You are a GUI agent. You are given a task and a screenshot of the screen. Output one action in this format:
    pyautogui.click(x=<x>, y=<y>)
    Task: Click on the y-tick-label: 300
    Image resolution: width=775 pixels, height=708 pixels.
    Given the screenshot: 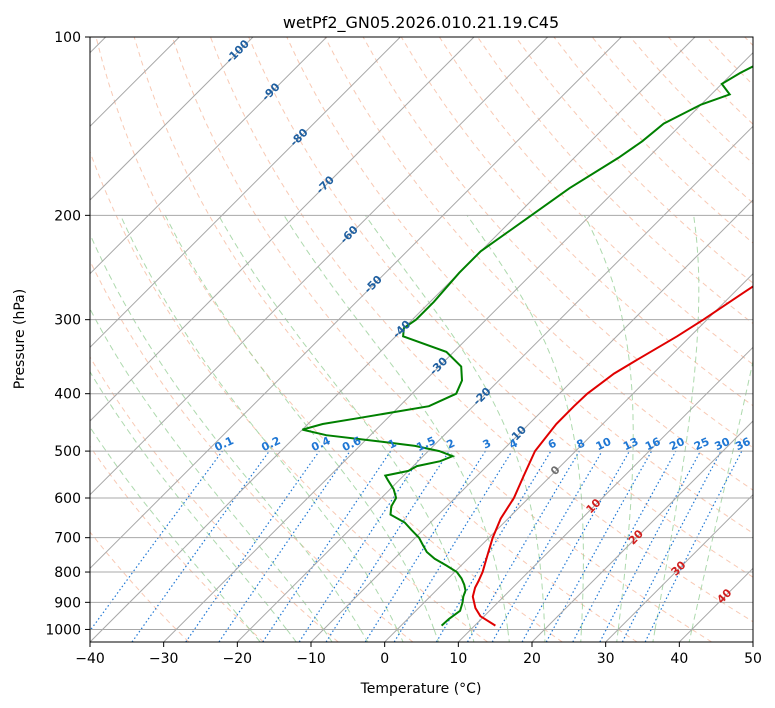 What is the action you would take?
    pyautogui.click(x=67, y=321)
    